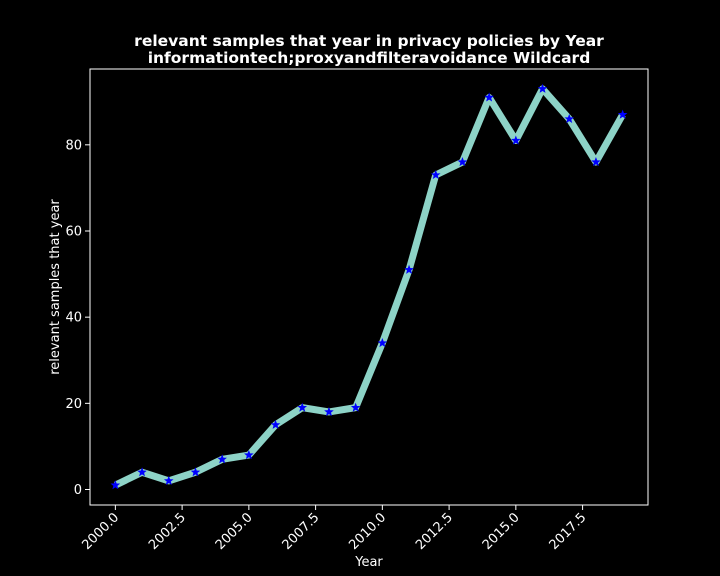  I want to click on y-tick-label: 40, so click(73, 318).